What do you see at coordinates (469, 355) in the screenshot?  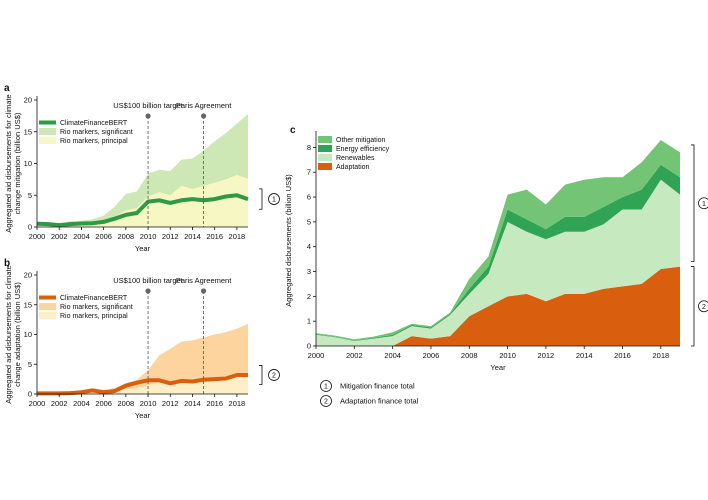 I see `panel-c-x-tick-label: 2008` at bounding box center [469, 355].